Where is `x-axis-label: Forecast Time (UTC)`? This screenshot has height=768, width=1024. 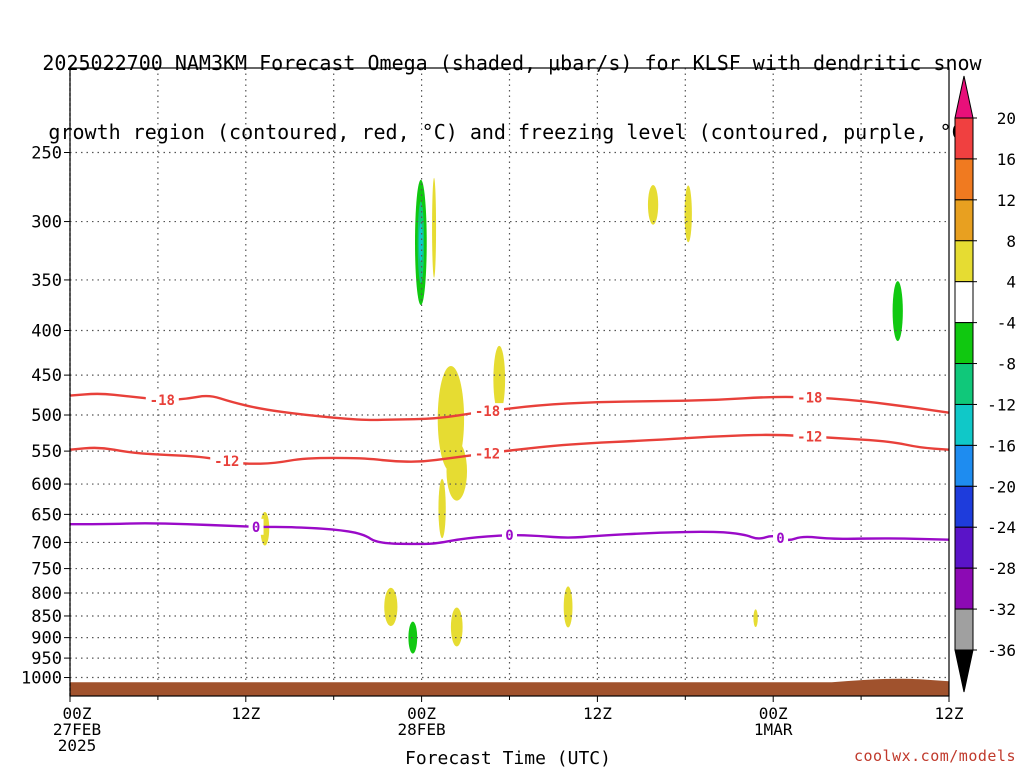
x-axis-label: Forecast Time (UTC) is located at coordinates (508, 758).